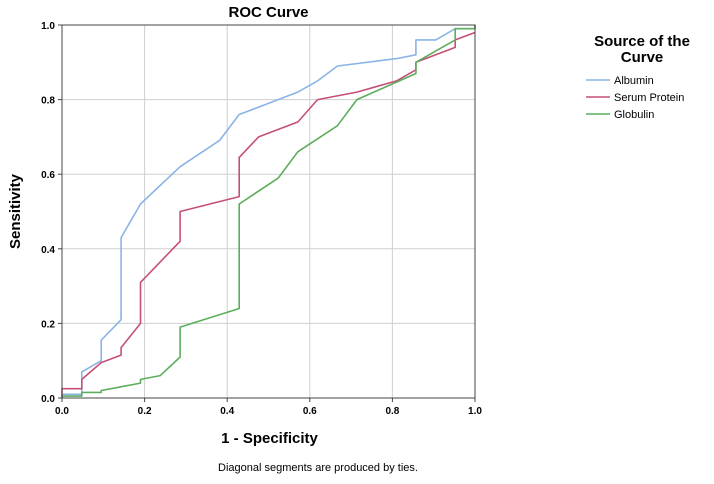  Describe the element at coordinates (48, 399) in the screenshot. I see `y-tick-label: 0.0` at that location.